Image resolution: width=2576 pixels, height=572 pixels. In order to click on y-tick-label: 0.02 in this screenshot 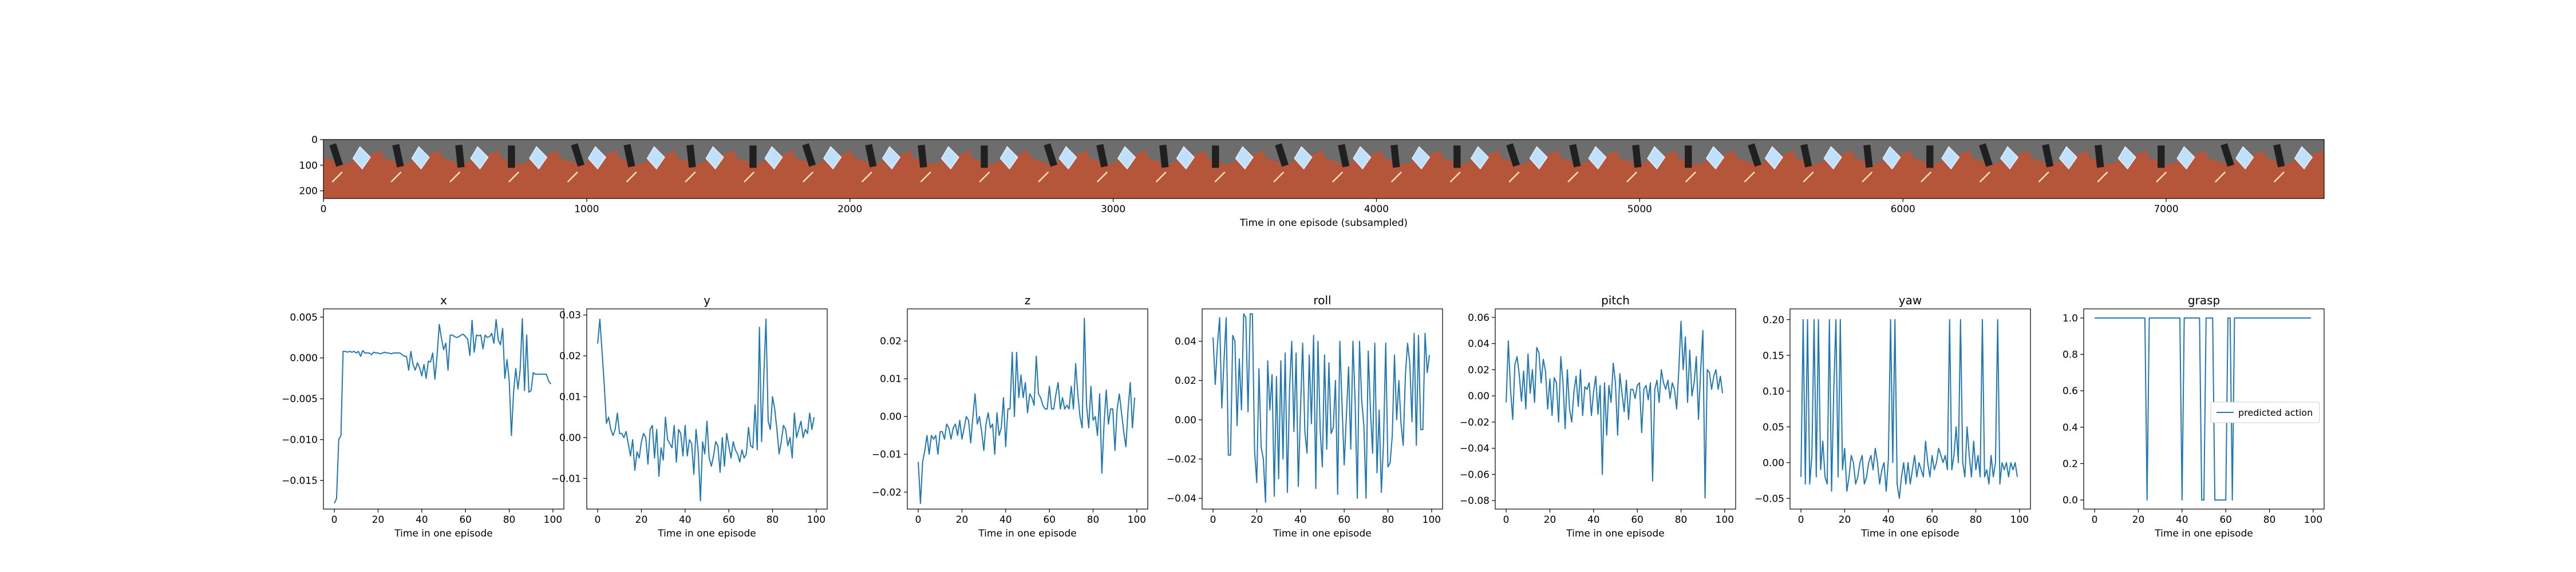, I will do `click(570, 356)`.